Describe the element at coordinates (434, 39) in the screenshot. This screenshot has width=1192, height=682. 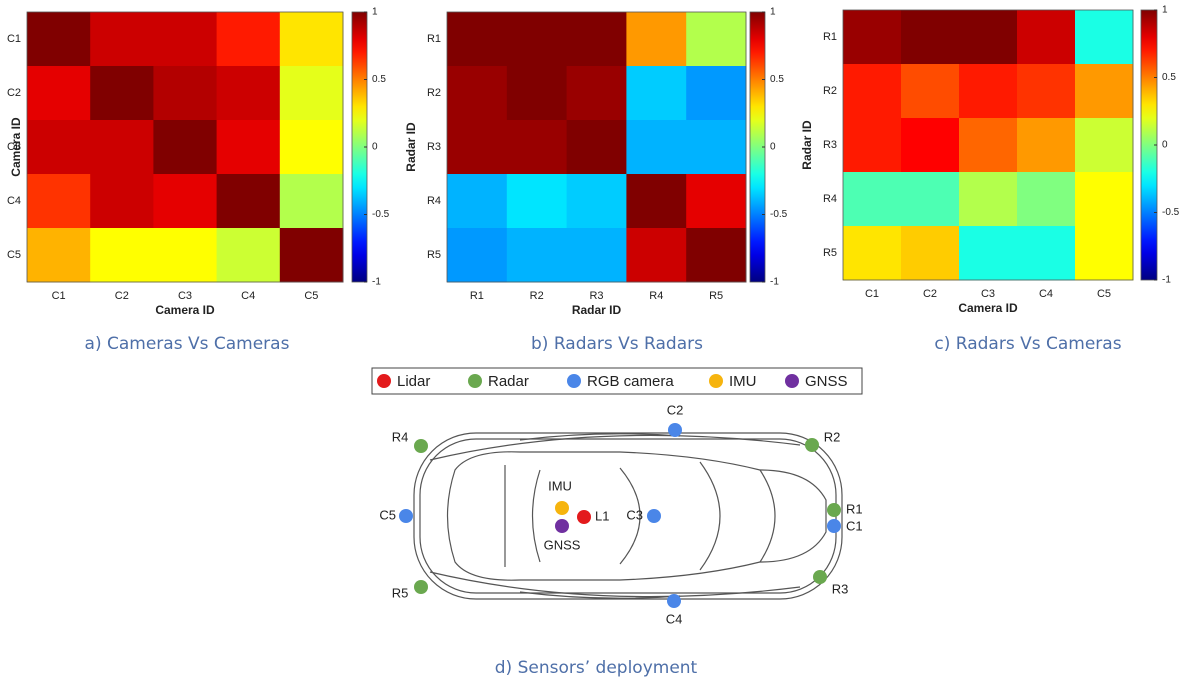
I see `y-tick-label: R1` at that location.